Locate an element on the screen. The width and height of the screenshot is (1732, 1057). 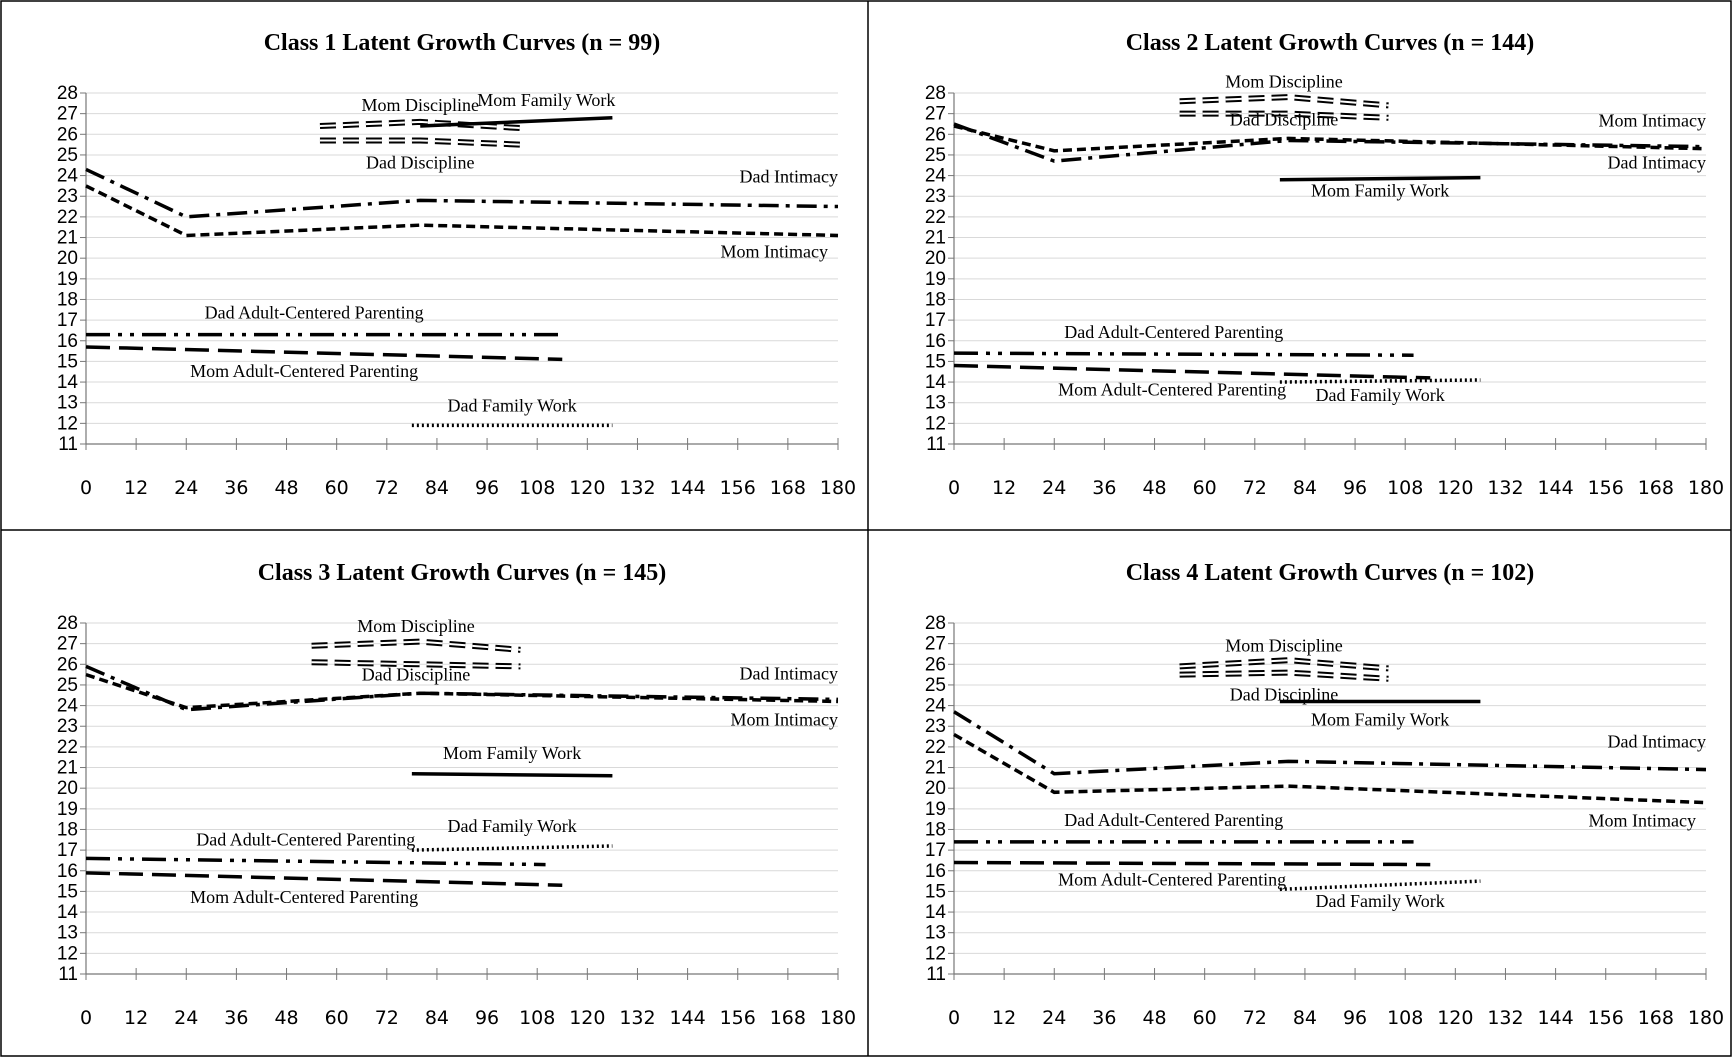
y-tick-label: 14 is located at coordinates (936, 382).